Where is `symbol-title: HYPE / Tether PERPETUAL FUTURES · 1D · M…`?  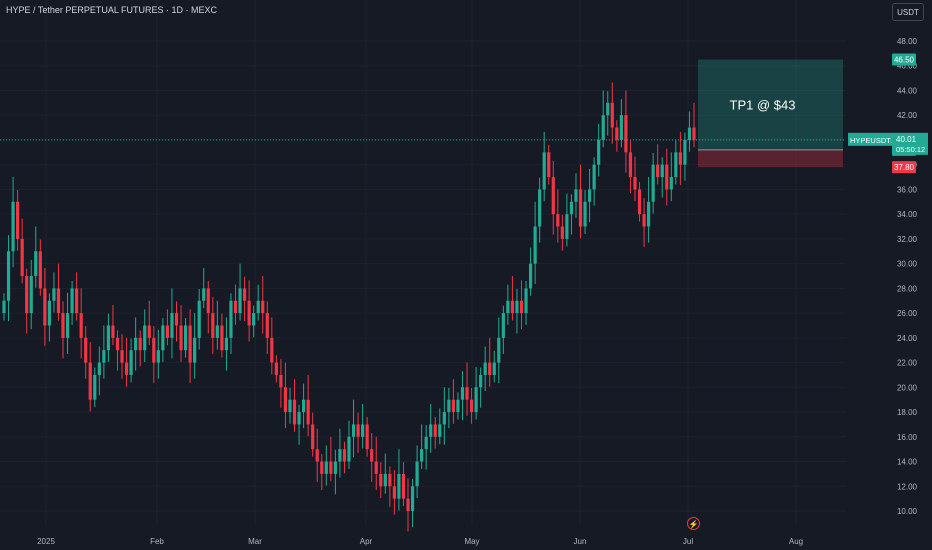
symbol-title: HYPE / Tether PERPETUAL FUTURES · 1D · M… is located at coordinates (112, 10).